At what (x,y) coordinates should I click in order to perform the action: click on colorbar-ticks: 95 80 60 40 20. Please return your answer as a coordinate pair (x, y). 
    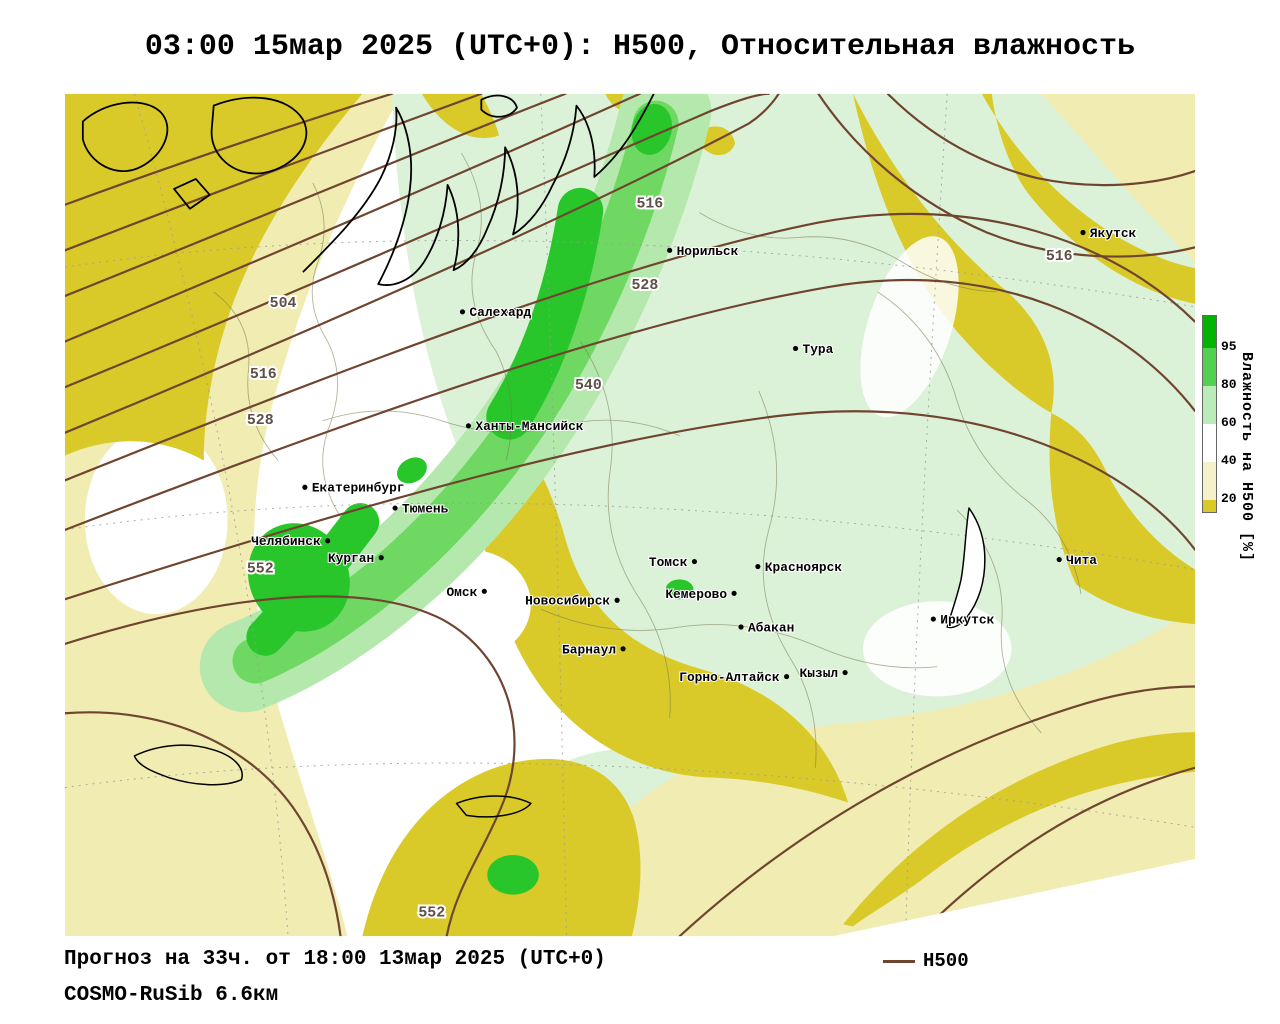
    Looking at the image, I should click on (1241, 415).